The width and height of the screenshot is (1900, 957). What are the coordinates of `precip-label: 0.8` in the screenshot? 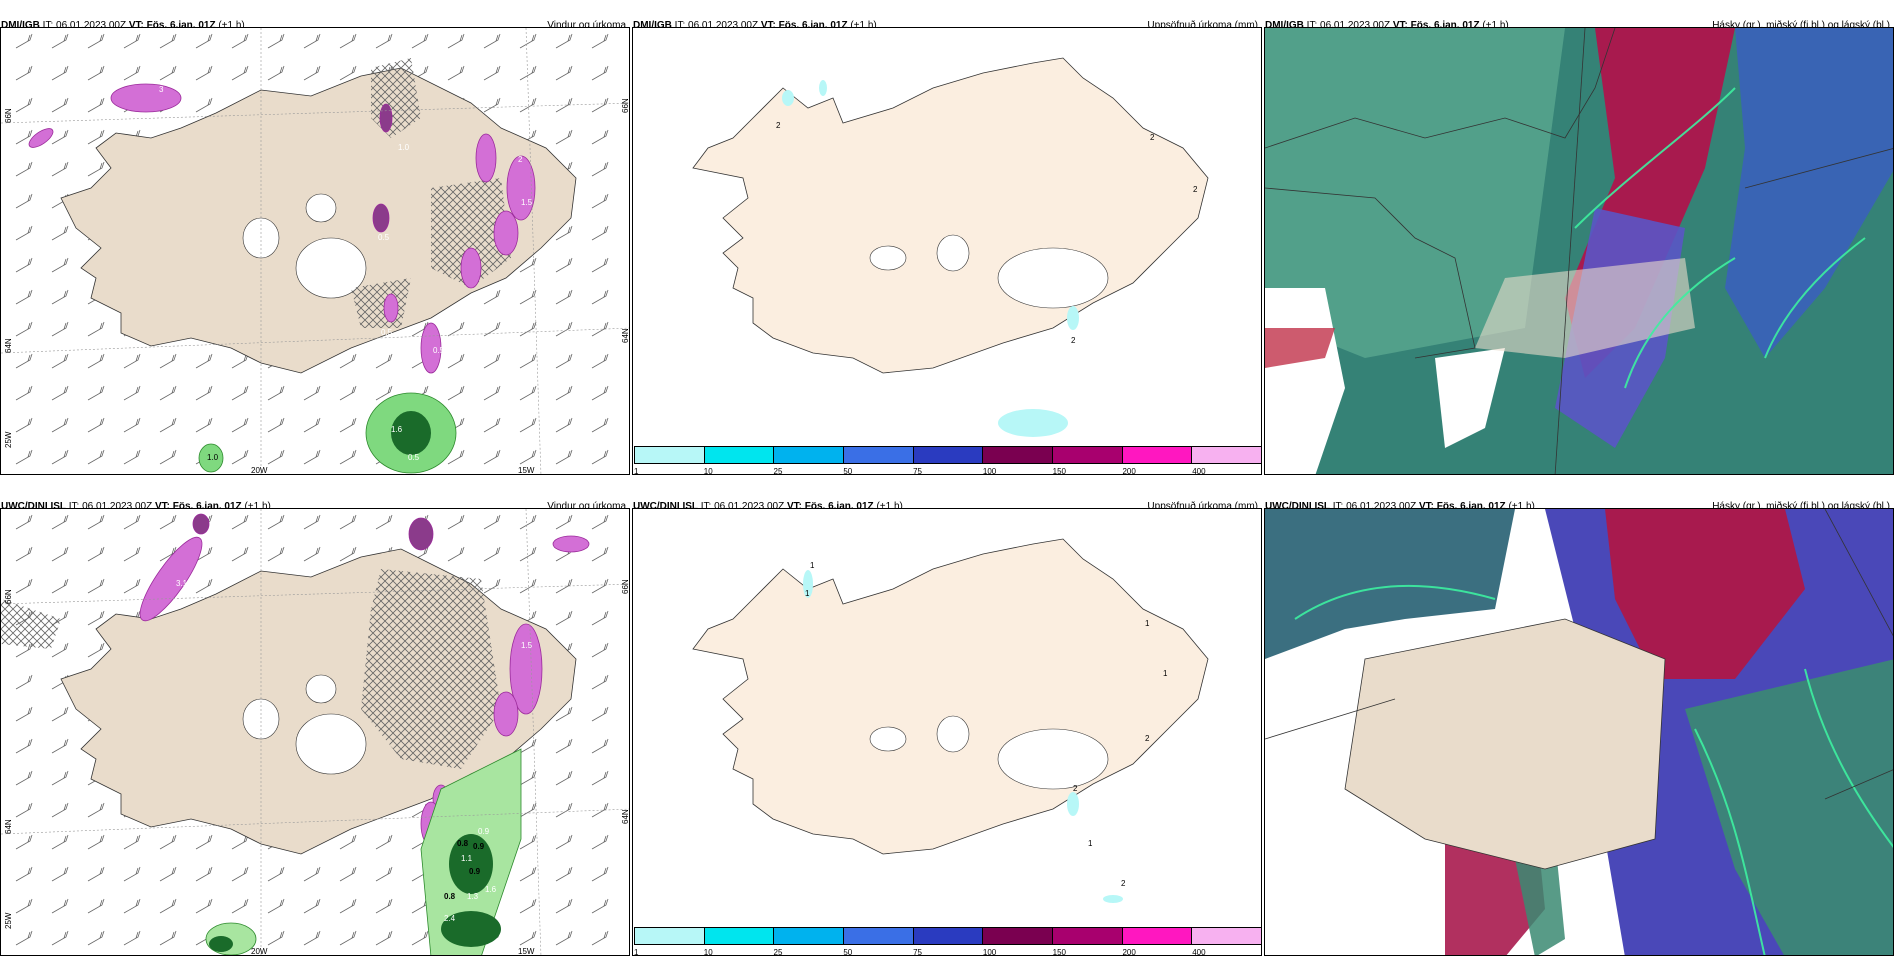 It's located at (463, 843).